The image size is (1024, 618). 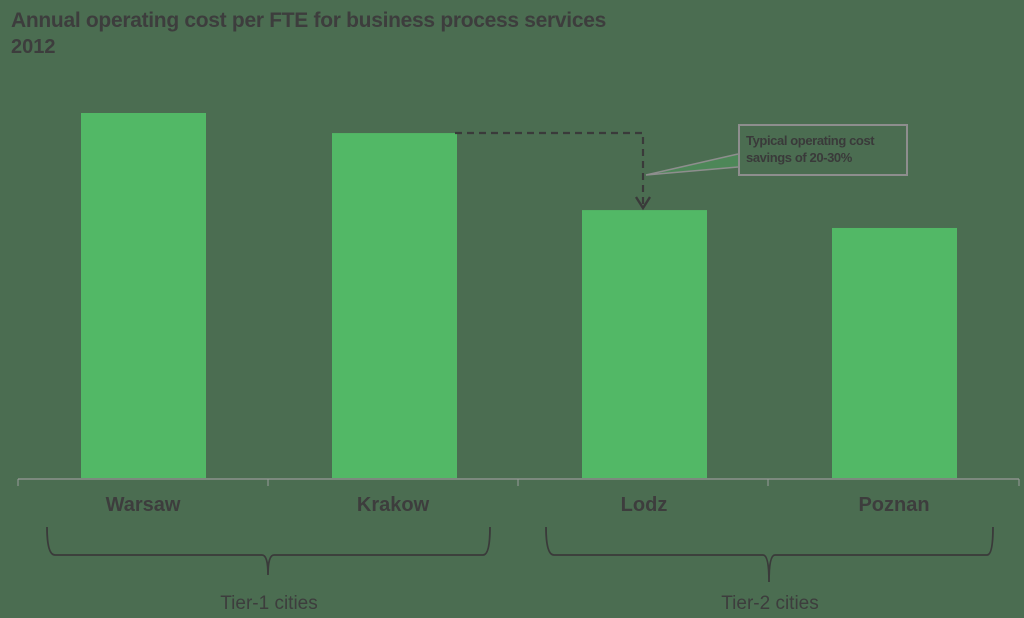 What do you see at coordinates (143, 505) in the screenshot?
I see `category-label-warsaw: Warsaw` at bounding box center [143, 505].